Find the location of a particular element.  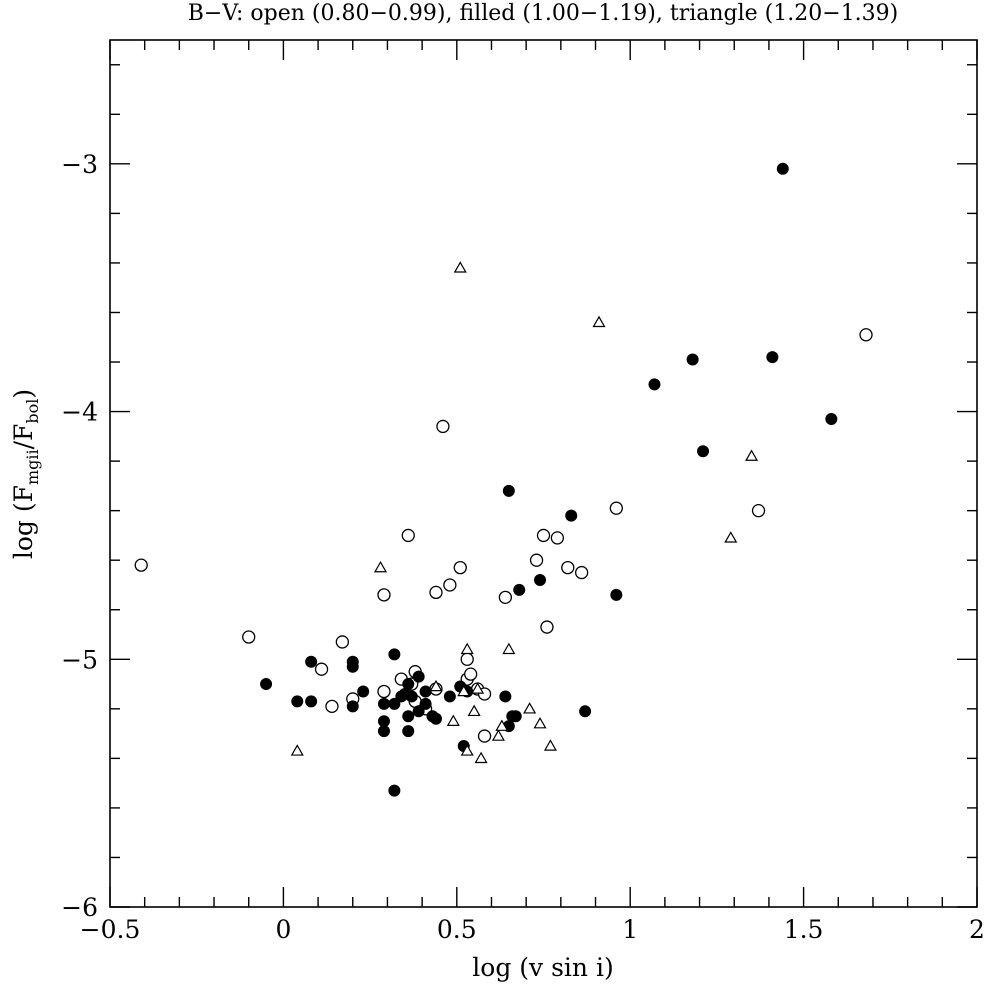

x-tick-label: 2 is located at coordinates (977, 929).